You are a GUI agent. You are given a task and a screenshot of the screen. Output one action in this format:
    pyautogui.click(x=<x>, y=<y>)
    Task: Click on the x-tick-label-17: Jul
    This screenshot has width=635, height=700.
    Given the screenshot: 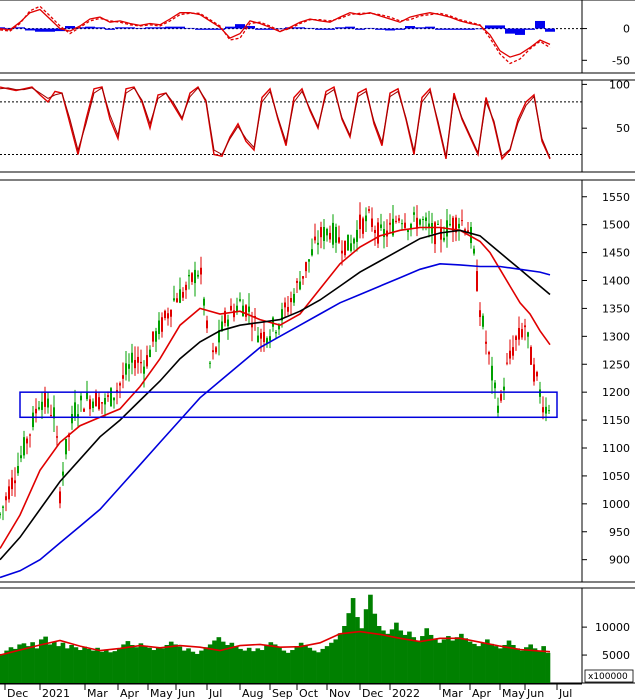 What is the action you would take?
    pyautogui.click(x=565, y=693)
    